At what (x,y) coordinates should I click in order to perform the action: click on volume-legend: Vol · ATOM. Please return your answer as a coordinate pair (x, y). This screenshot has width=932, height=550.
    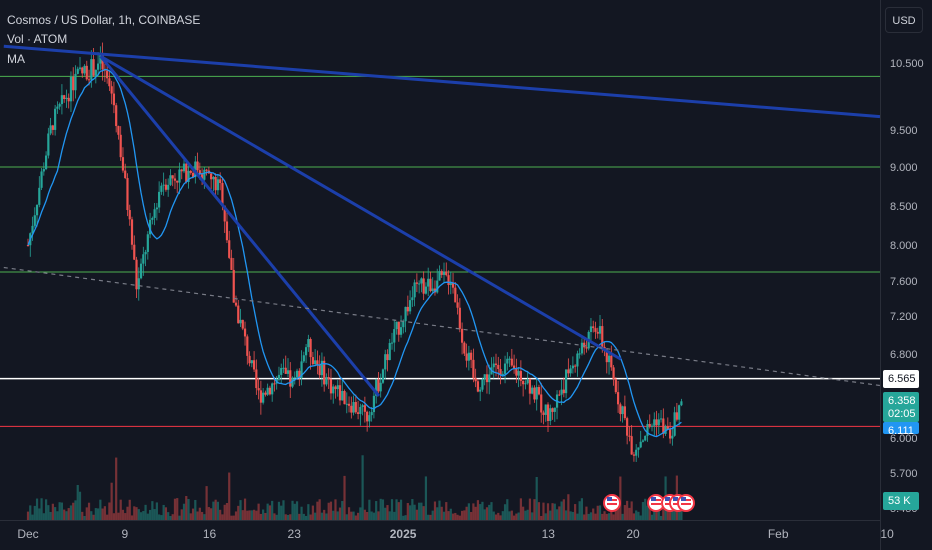
    Looking at the image, I should click on (37, 39).